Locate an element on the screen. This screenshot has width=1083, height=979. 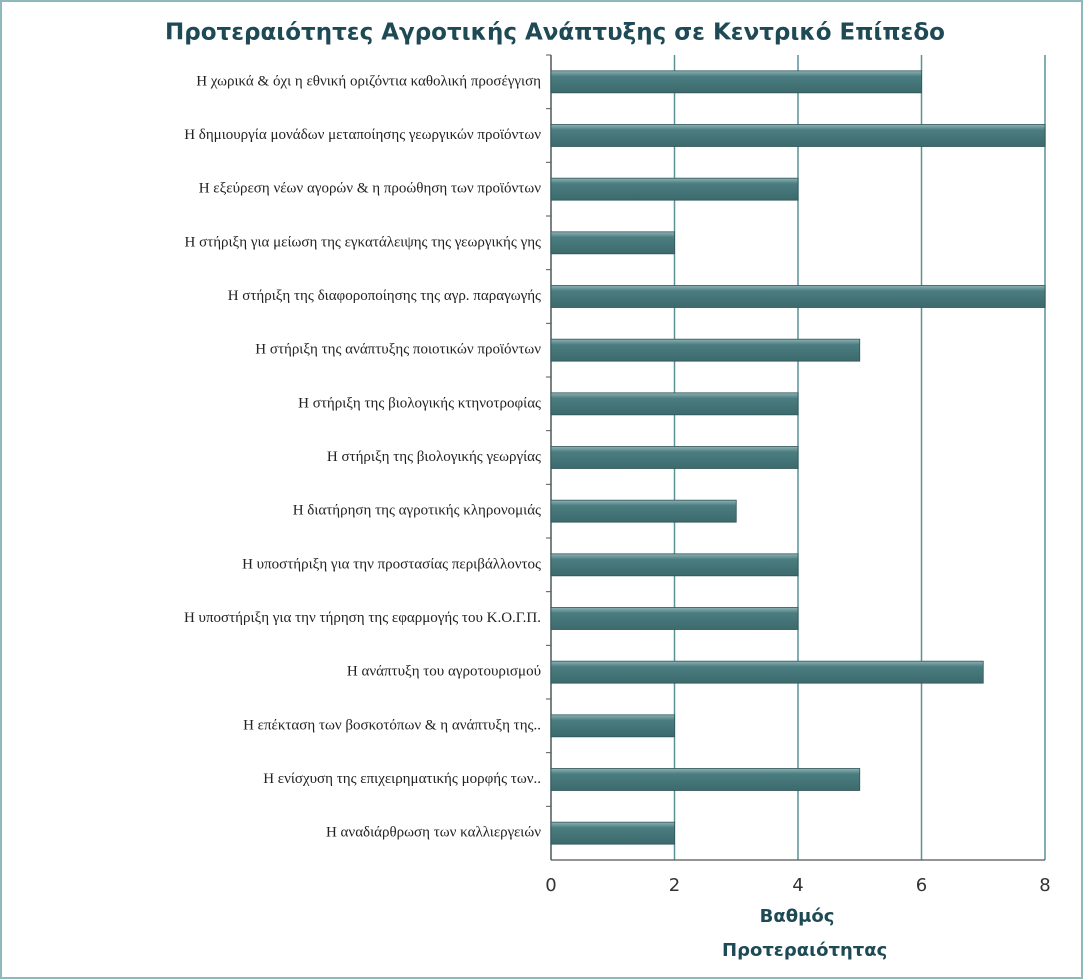
x-tick-label: 2 is located at coordinates (674, 885).